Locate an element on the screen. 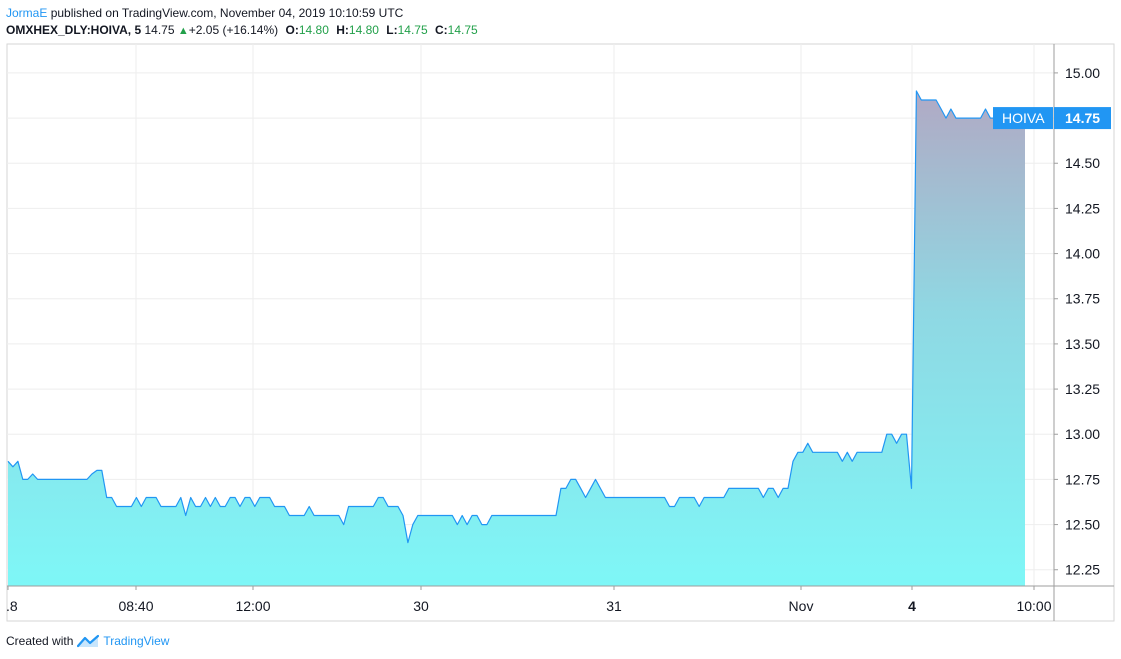  y-tick-label: 13.25 is located at coordinates (1082, 389).